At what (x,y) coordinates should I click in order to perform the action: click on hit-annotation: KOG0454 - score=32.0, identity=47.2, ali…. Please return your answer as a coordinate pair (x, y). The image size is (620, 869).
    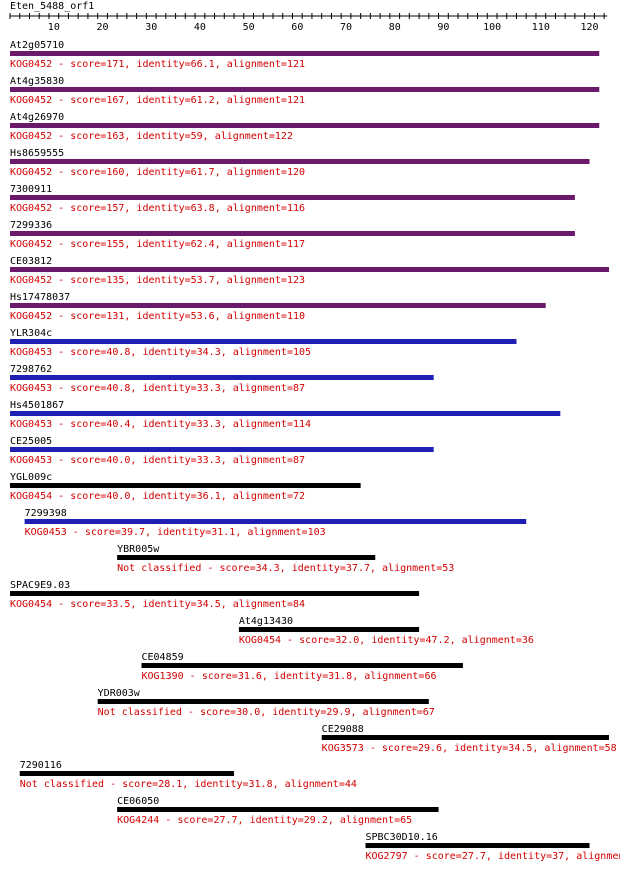
    Looking at the image, I should click on (386, 640).